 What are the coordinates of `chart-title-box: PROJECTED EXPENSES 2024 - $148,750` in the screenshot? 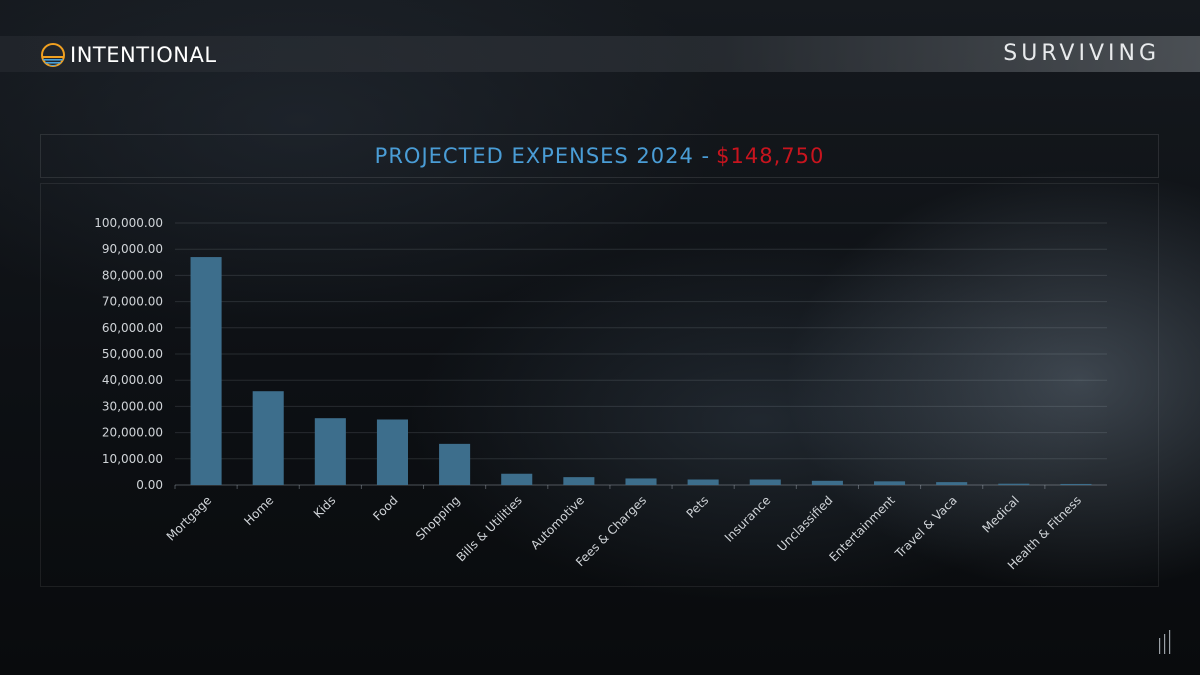 It's located at (599, 156).